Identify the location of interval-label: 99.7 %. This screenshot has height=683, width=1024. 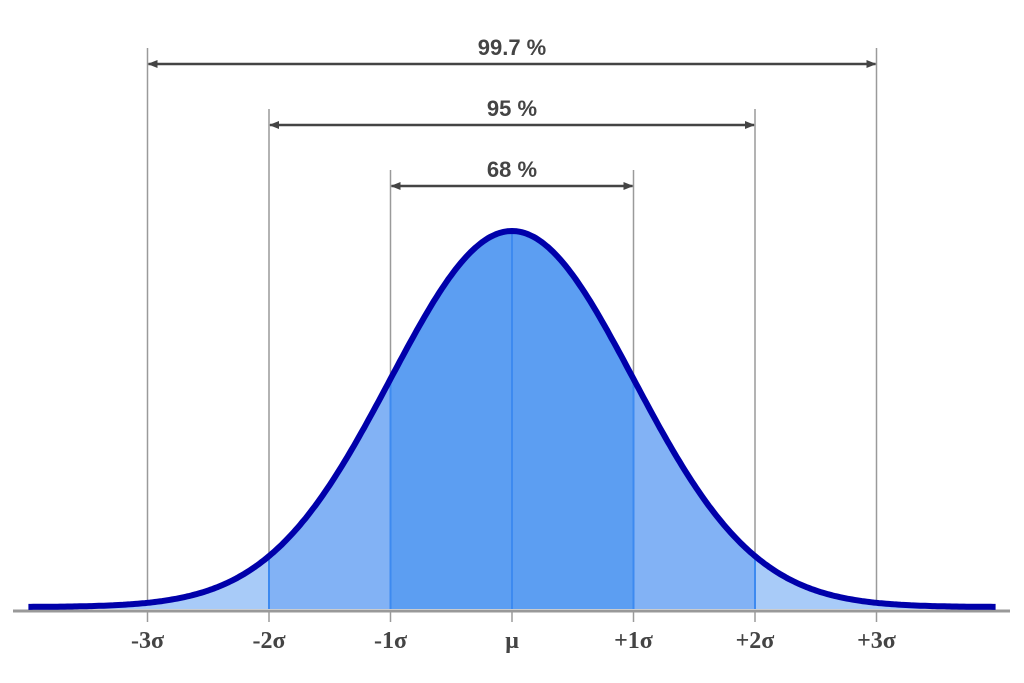
(512, 47).